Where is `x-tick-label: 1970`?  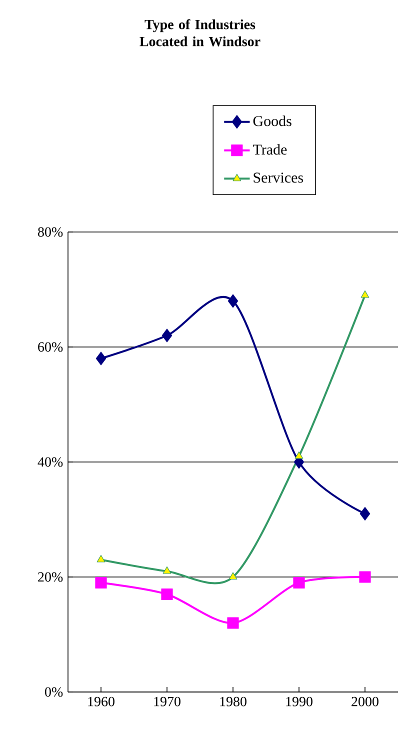 x-tick-label: 1970 is located at coordinates (167, 701).